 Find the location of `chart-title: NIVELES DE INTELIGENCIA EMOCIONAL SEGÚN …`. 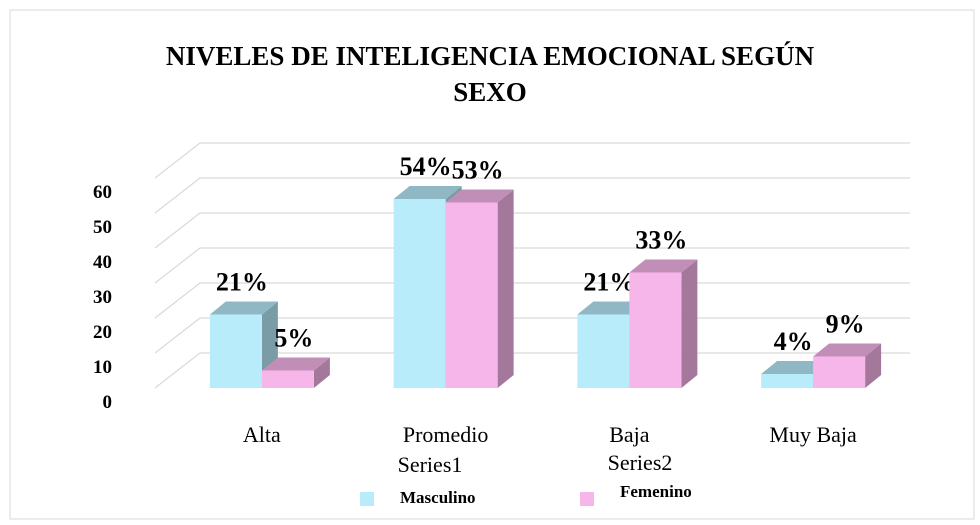

chart-title: NIVELES DE INTELIGENCIA EMOCIONAL SEGÚN … is located at coordinates (490, 74).